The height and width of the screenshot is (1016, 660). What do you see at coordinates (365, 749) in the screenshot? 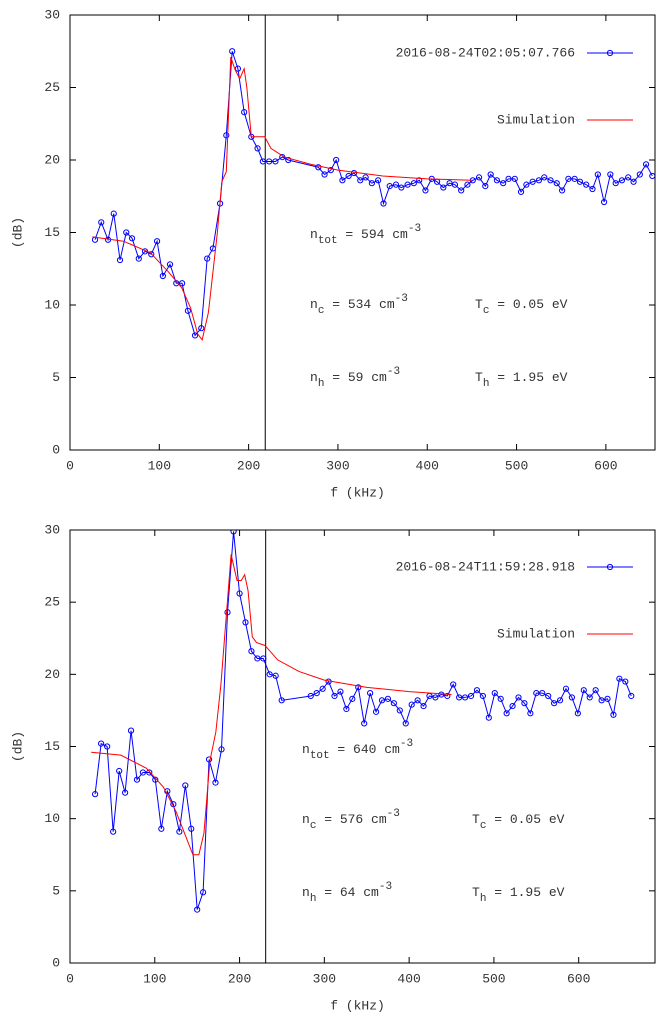
I see `annotation-text: = 640 cm` at bounding box center [365, 749].